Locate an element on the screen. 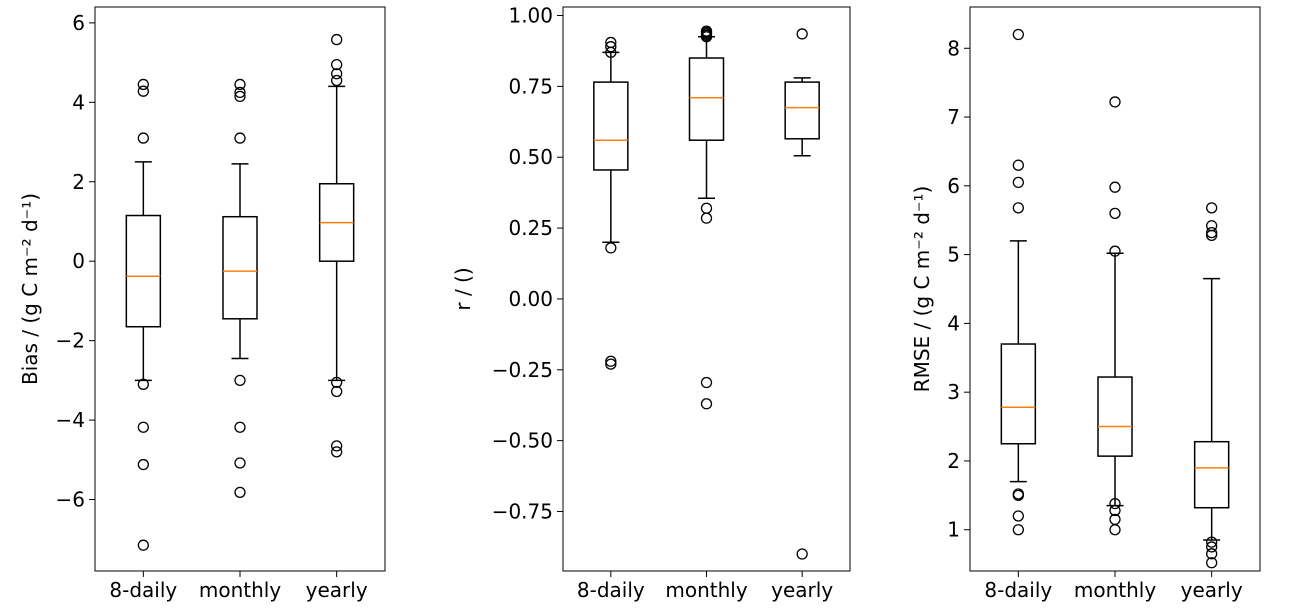  y-tick-label: 7 is located at coordinates (953, 117).